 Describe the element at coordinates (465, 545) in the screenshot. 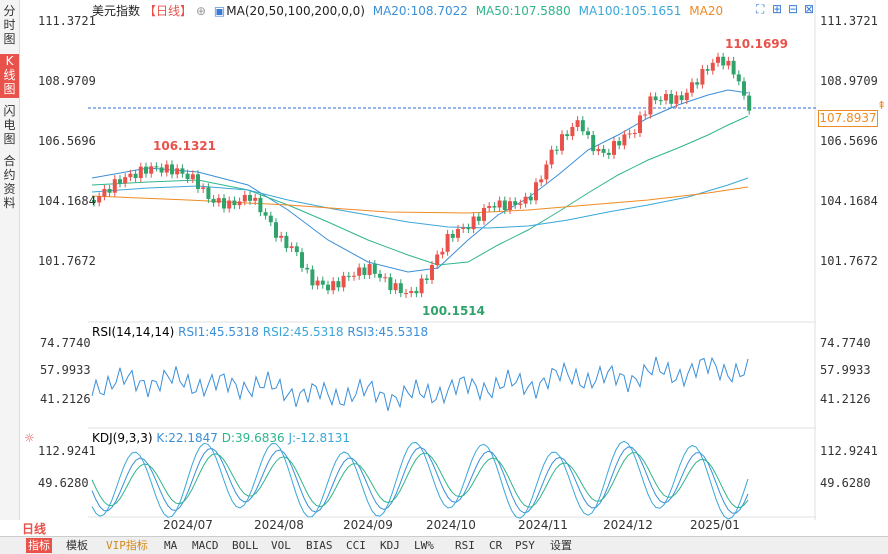

I see `tab-rsi: RSI` at that location.